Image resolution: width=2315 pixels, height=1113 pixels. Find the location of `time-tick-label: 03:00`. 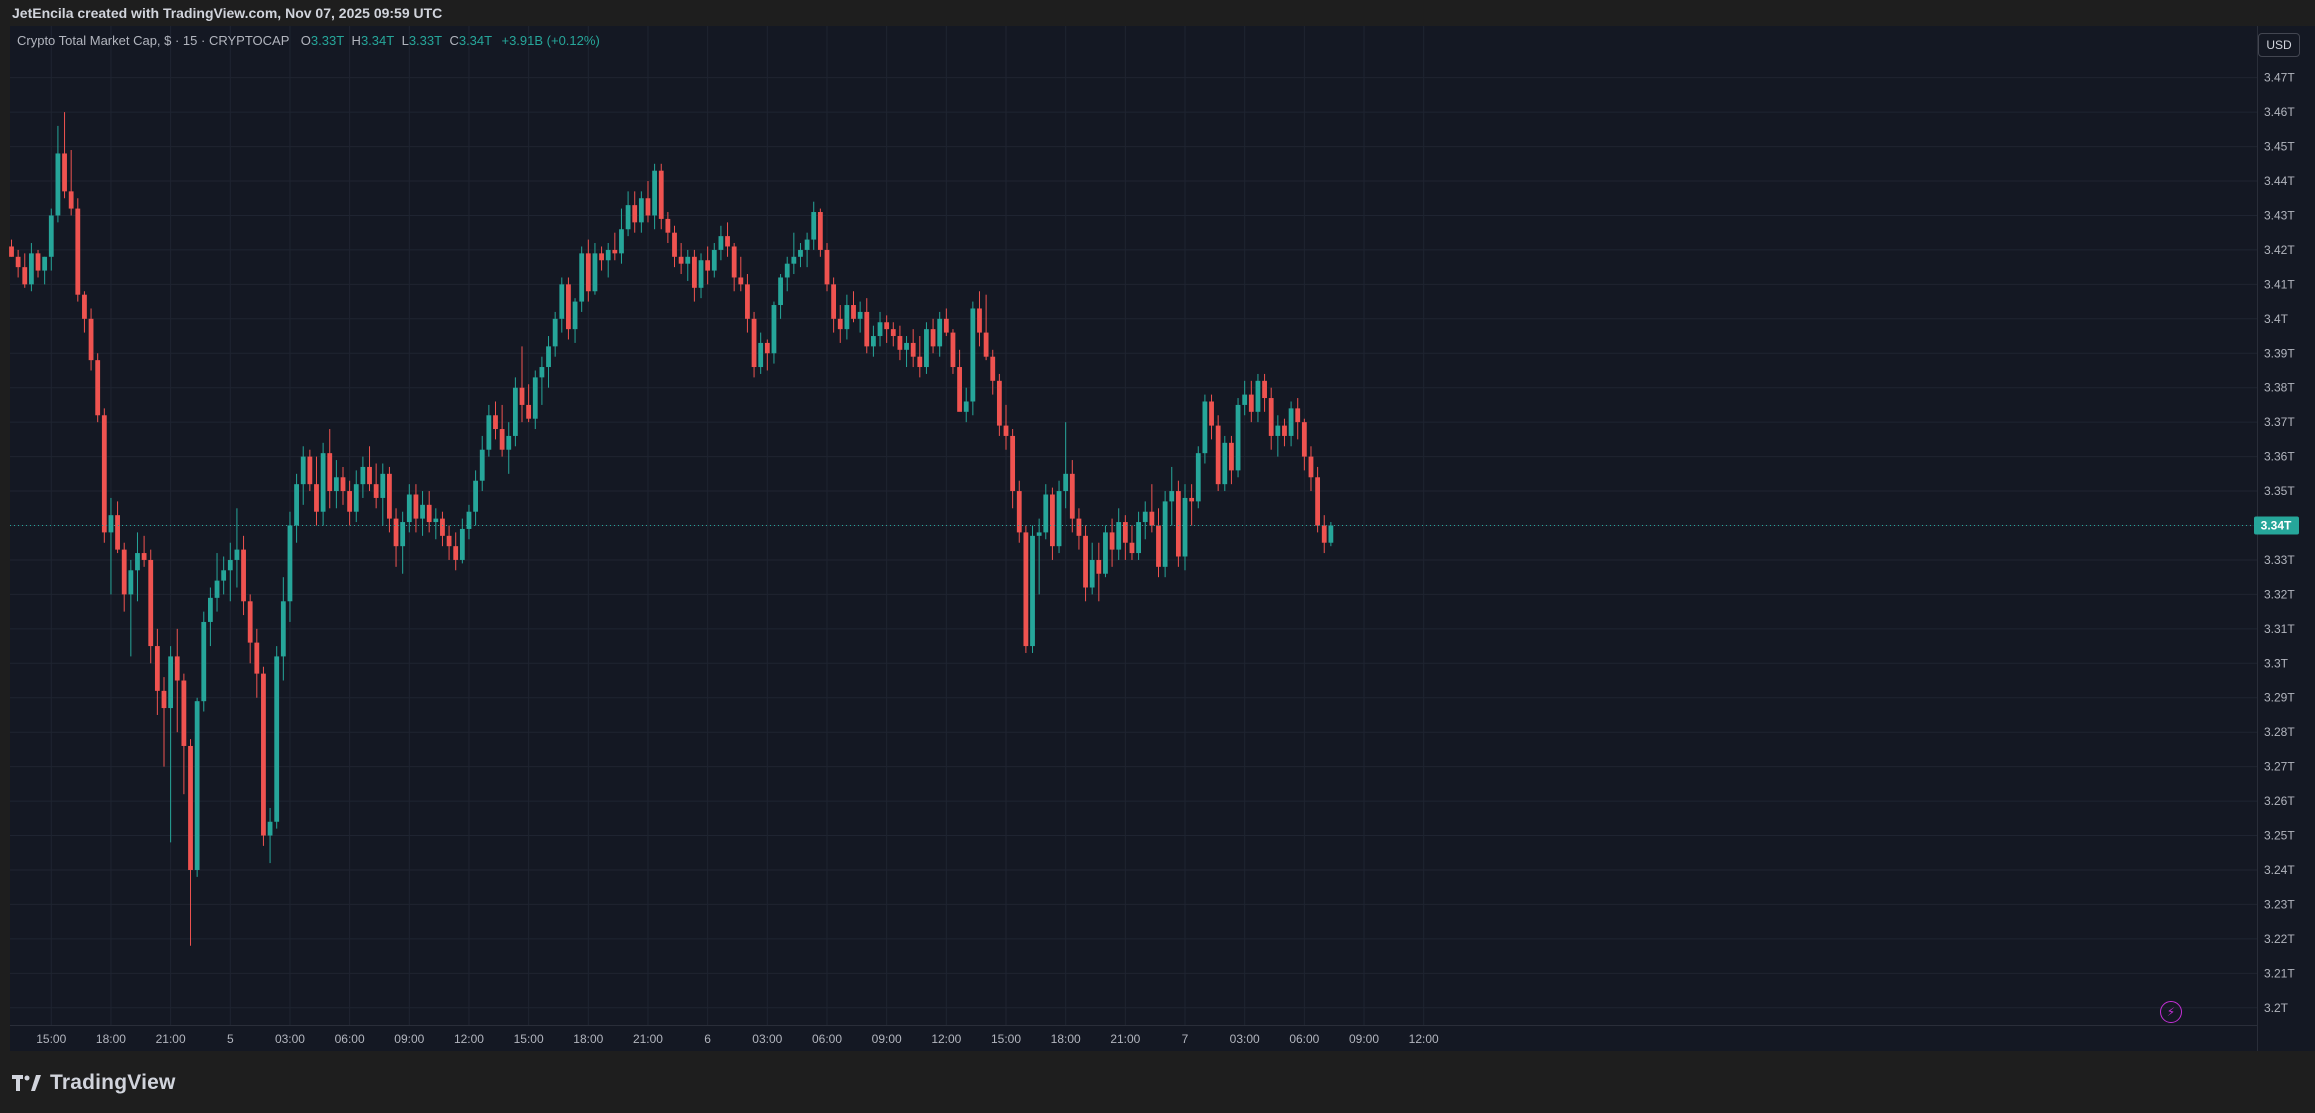

time-tick-label: 03:00 is located at coordinates (767, 1039).